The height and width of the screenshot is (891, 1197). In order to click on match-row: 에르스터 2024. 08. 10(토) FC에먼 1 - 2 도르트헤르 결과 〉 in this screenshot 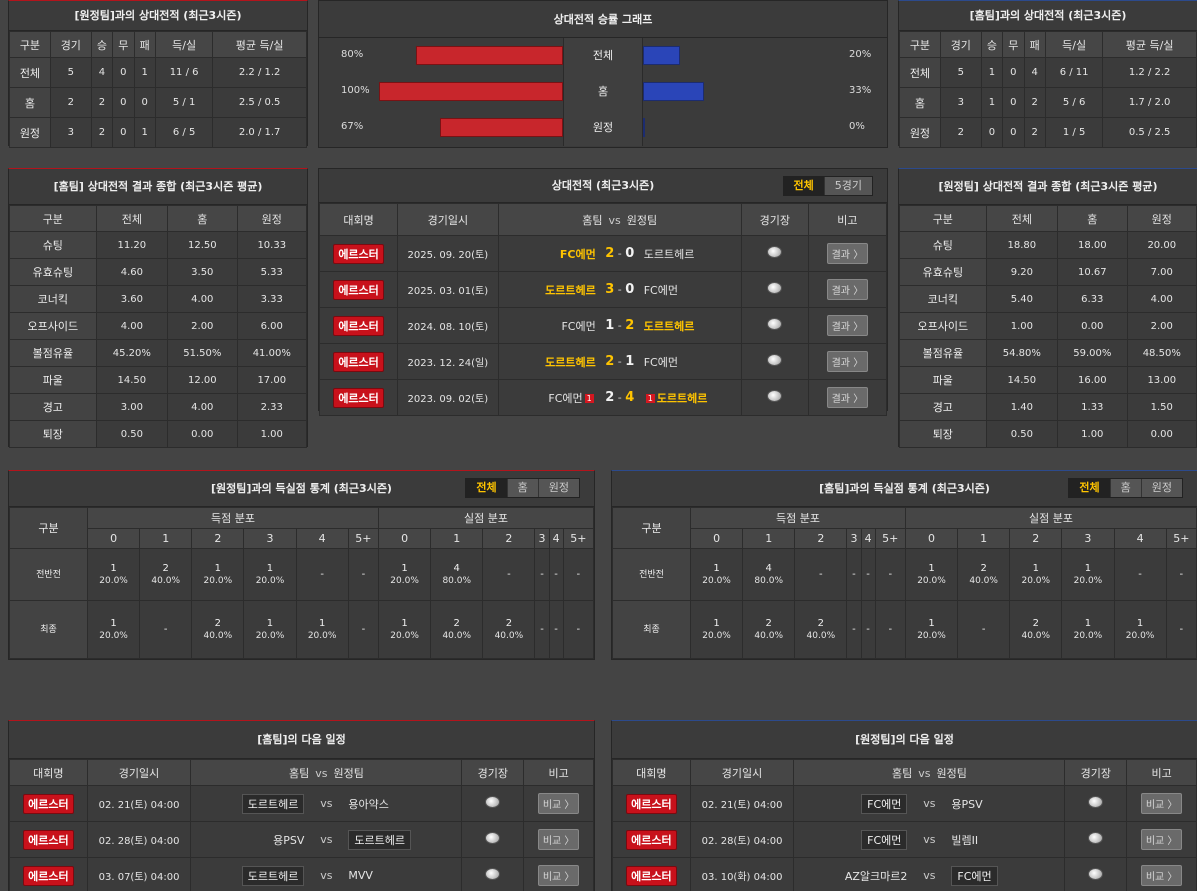, I will do `click(603, 325)`.